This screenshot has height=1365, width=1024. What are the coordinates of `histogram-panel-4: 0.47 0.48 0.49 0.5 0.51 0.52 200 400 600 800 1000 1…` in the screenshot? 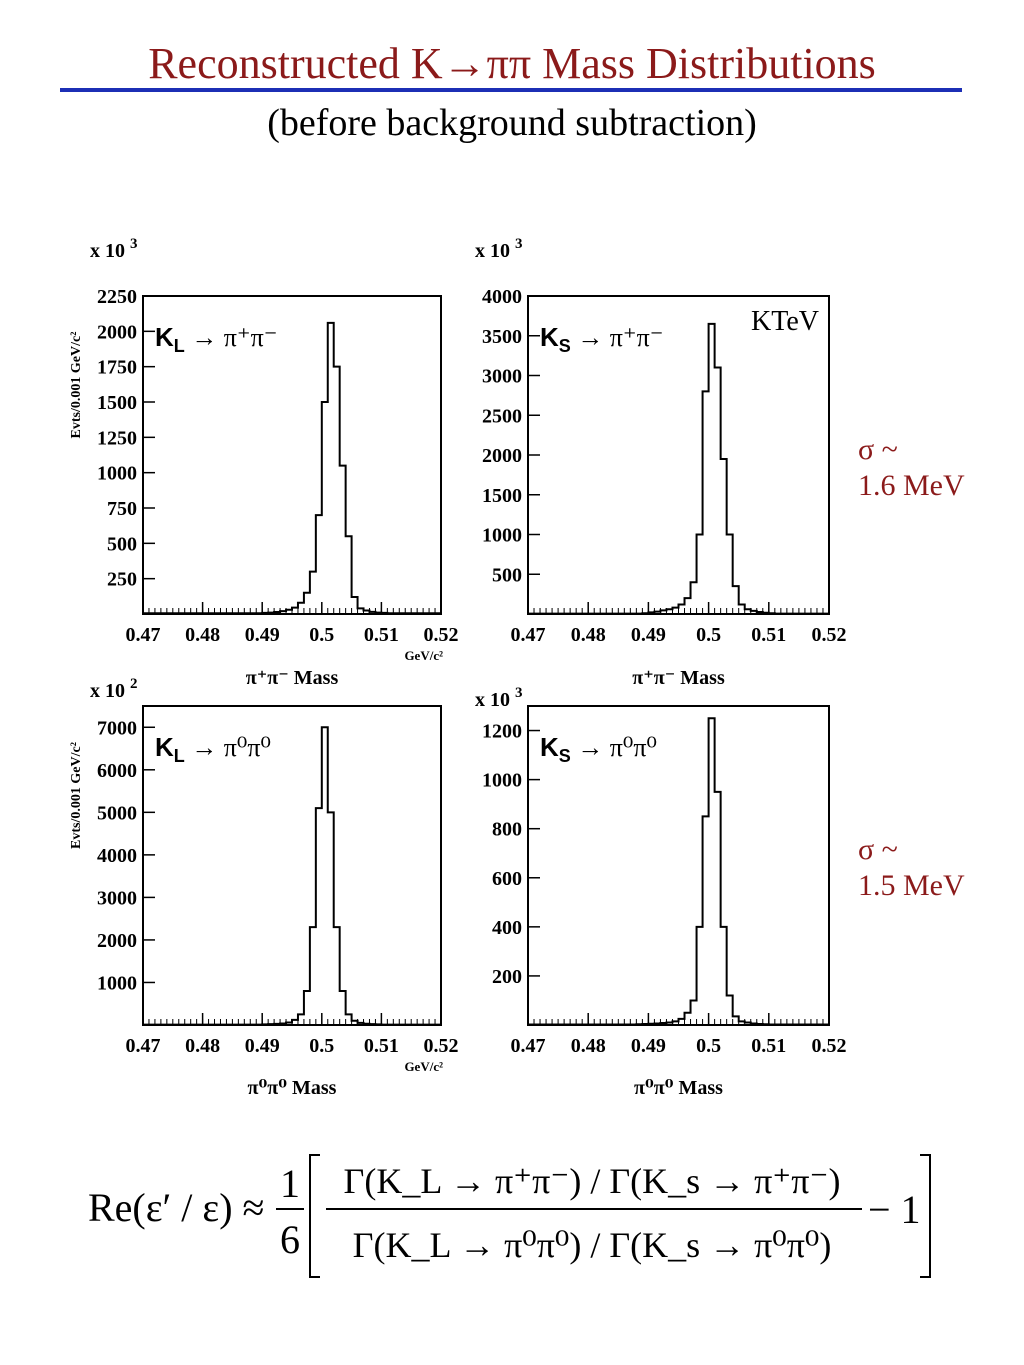 It's located at (661, 892).